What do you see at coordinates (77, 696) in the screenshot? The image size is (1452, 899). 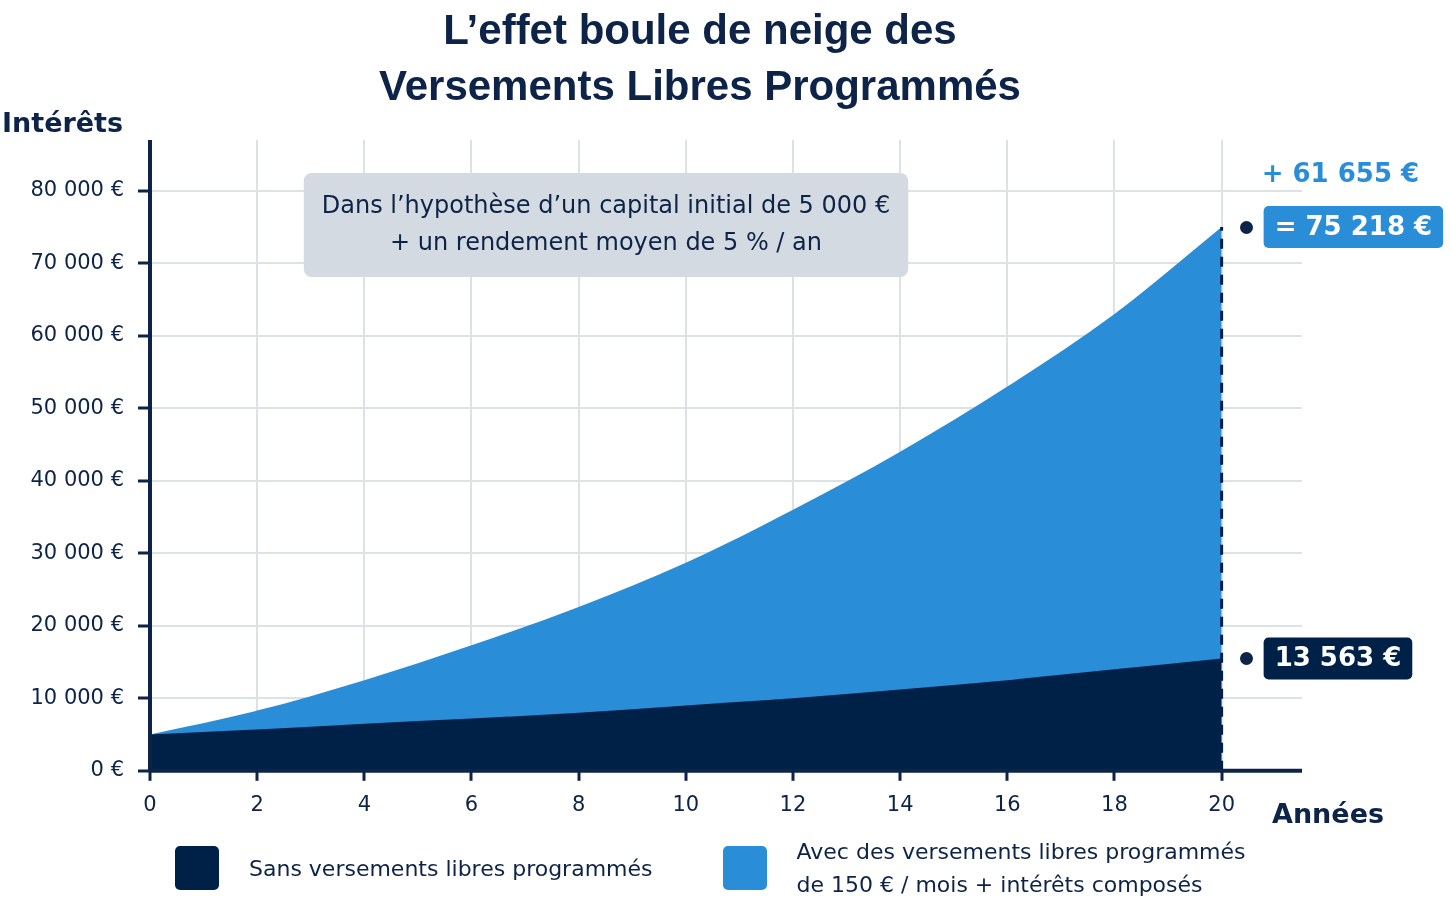 I see `y-tick-label: 10 000 €` at bounding box center [77, 696].